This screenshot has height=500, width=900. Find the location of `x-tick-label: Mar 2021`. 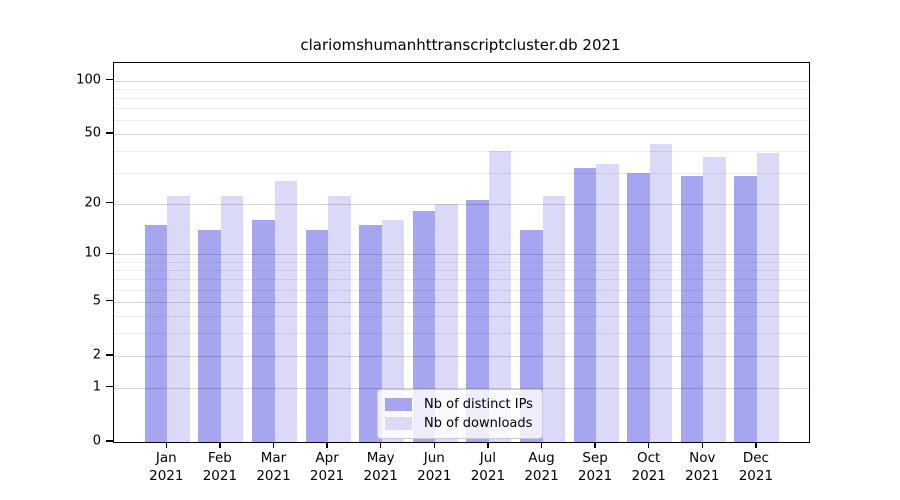

x-tick-label: Mar 2021 is located at coordinates (273, 467).